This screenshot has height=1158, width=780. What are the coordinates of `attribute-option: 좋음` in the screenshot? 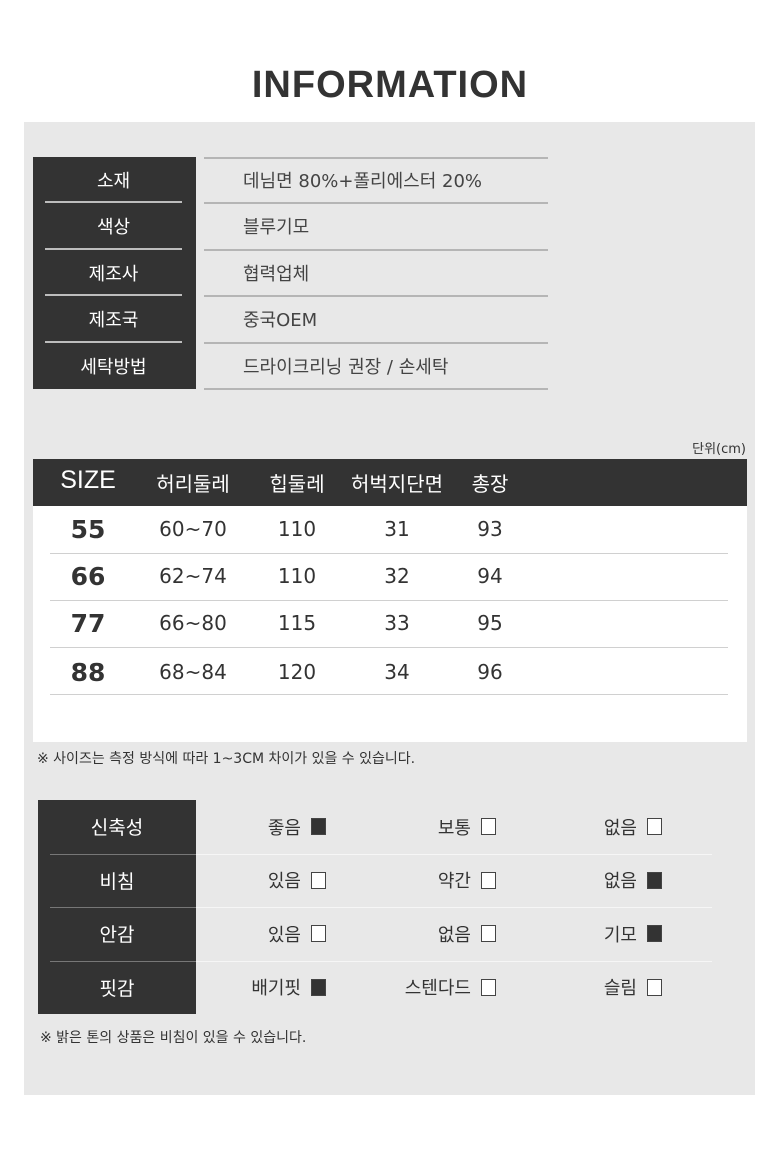 It's located at (297, 826).